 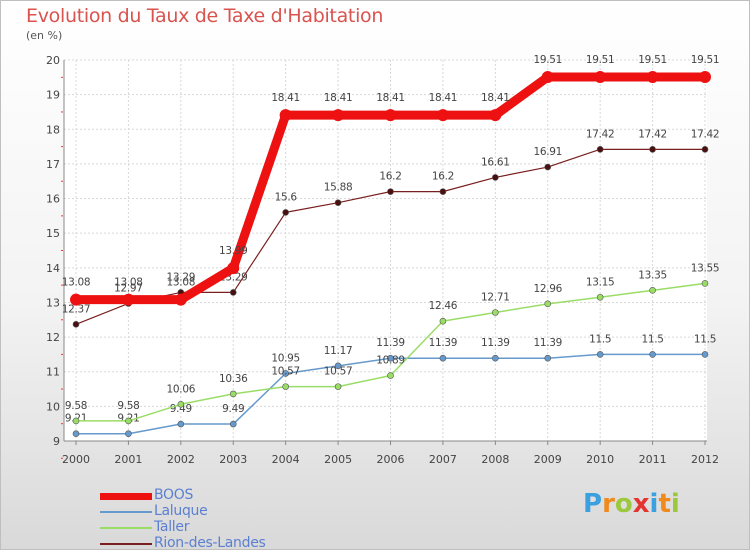 What do you see at coordinates (443, 177) in the screenshot?
I see `data-label: 16.2` at bounding box center [443, 177].